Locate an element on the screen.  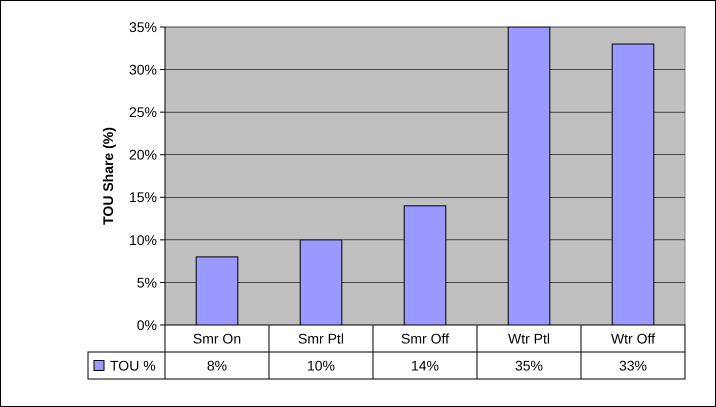
y-tick-label: 25% is located at coordinates (142, 112).